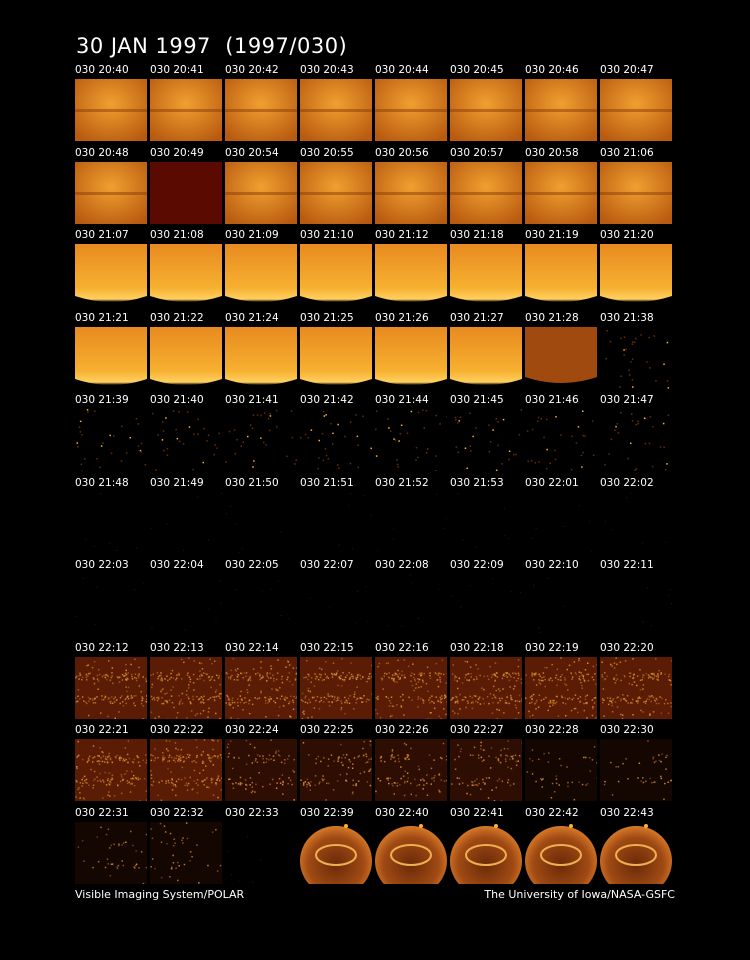  I want to click on image-frame: 030 21:40, so click(186, 434).